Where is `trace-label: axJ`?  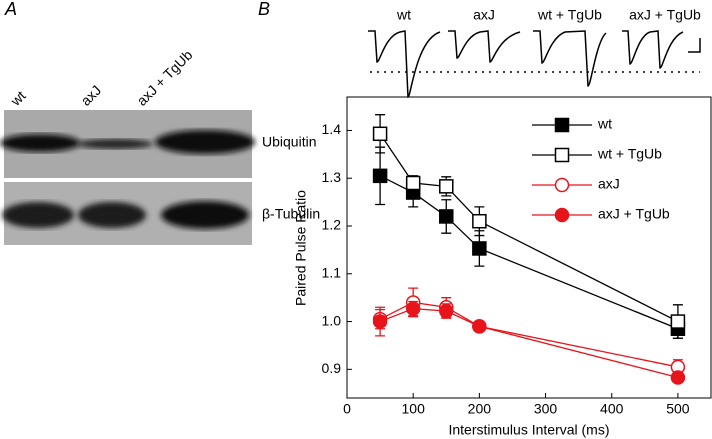
trace-label: axJ is located at coordinates (484, 15).